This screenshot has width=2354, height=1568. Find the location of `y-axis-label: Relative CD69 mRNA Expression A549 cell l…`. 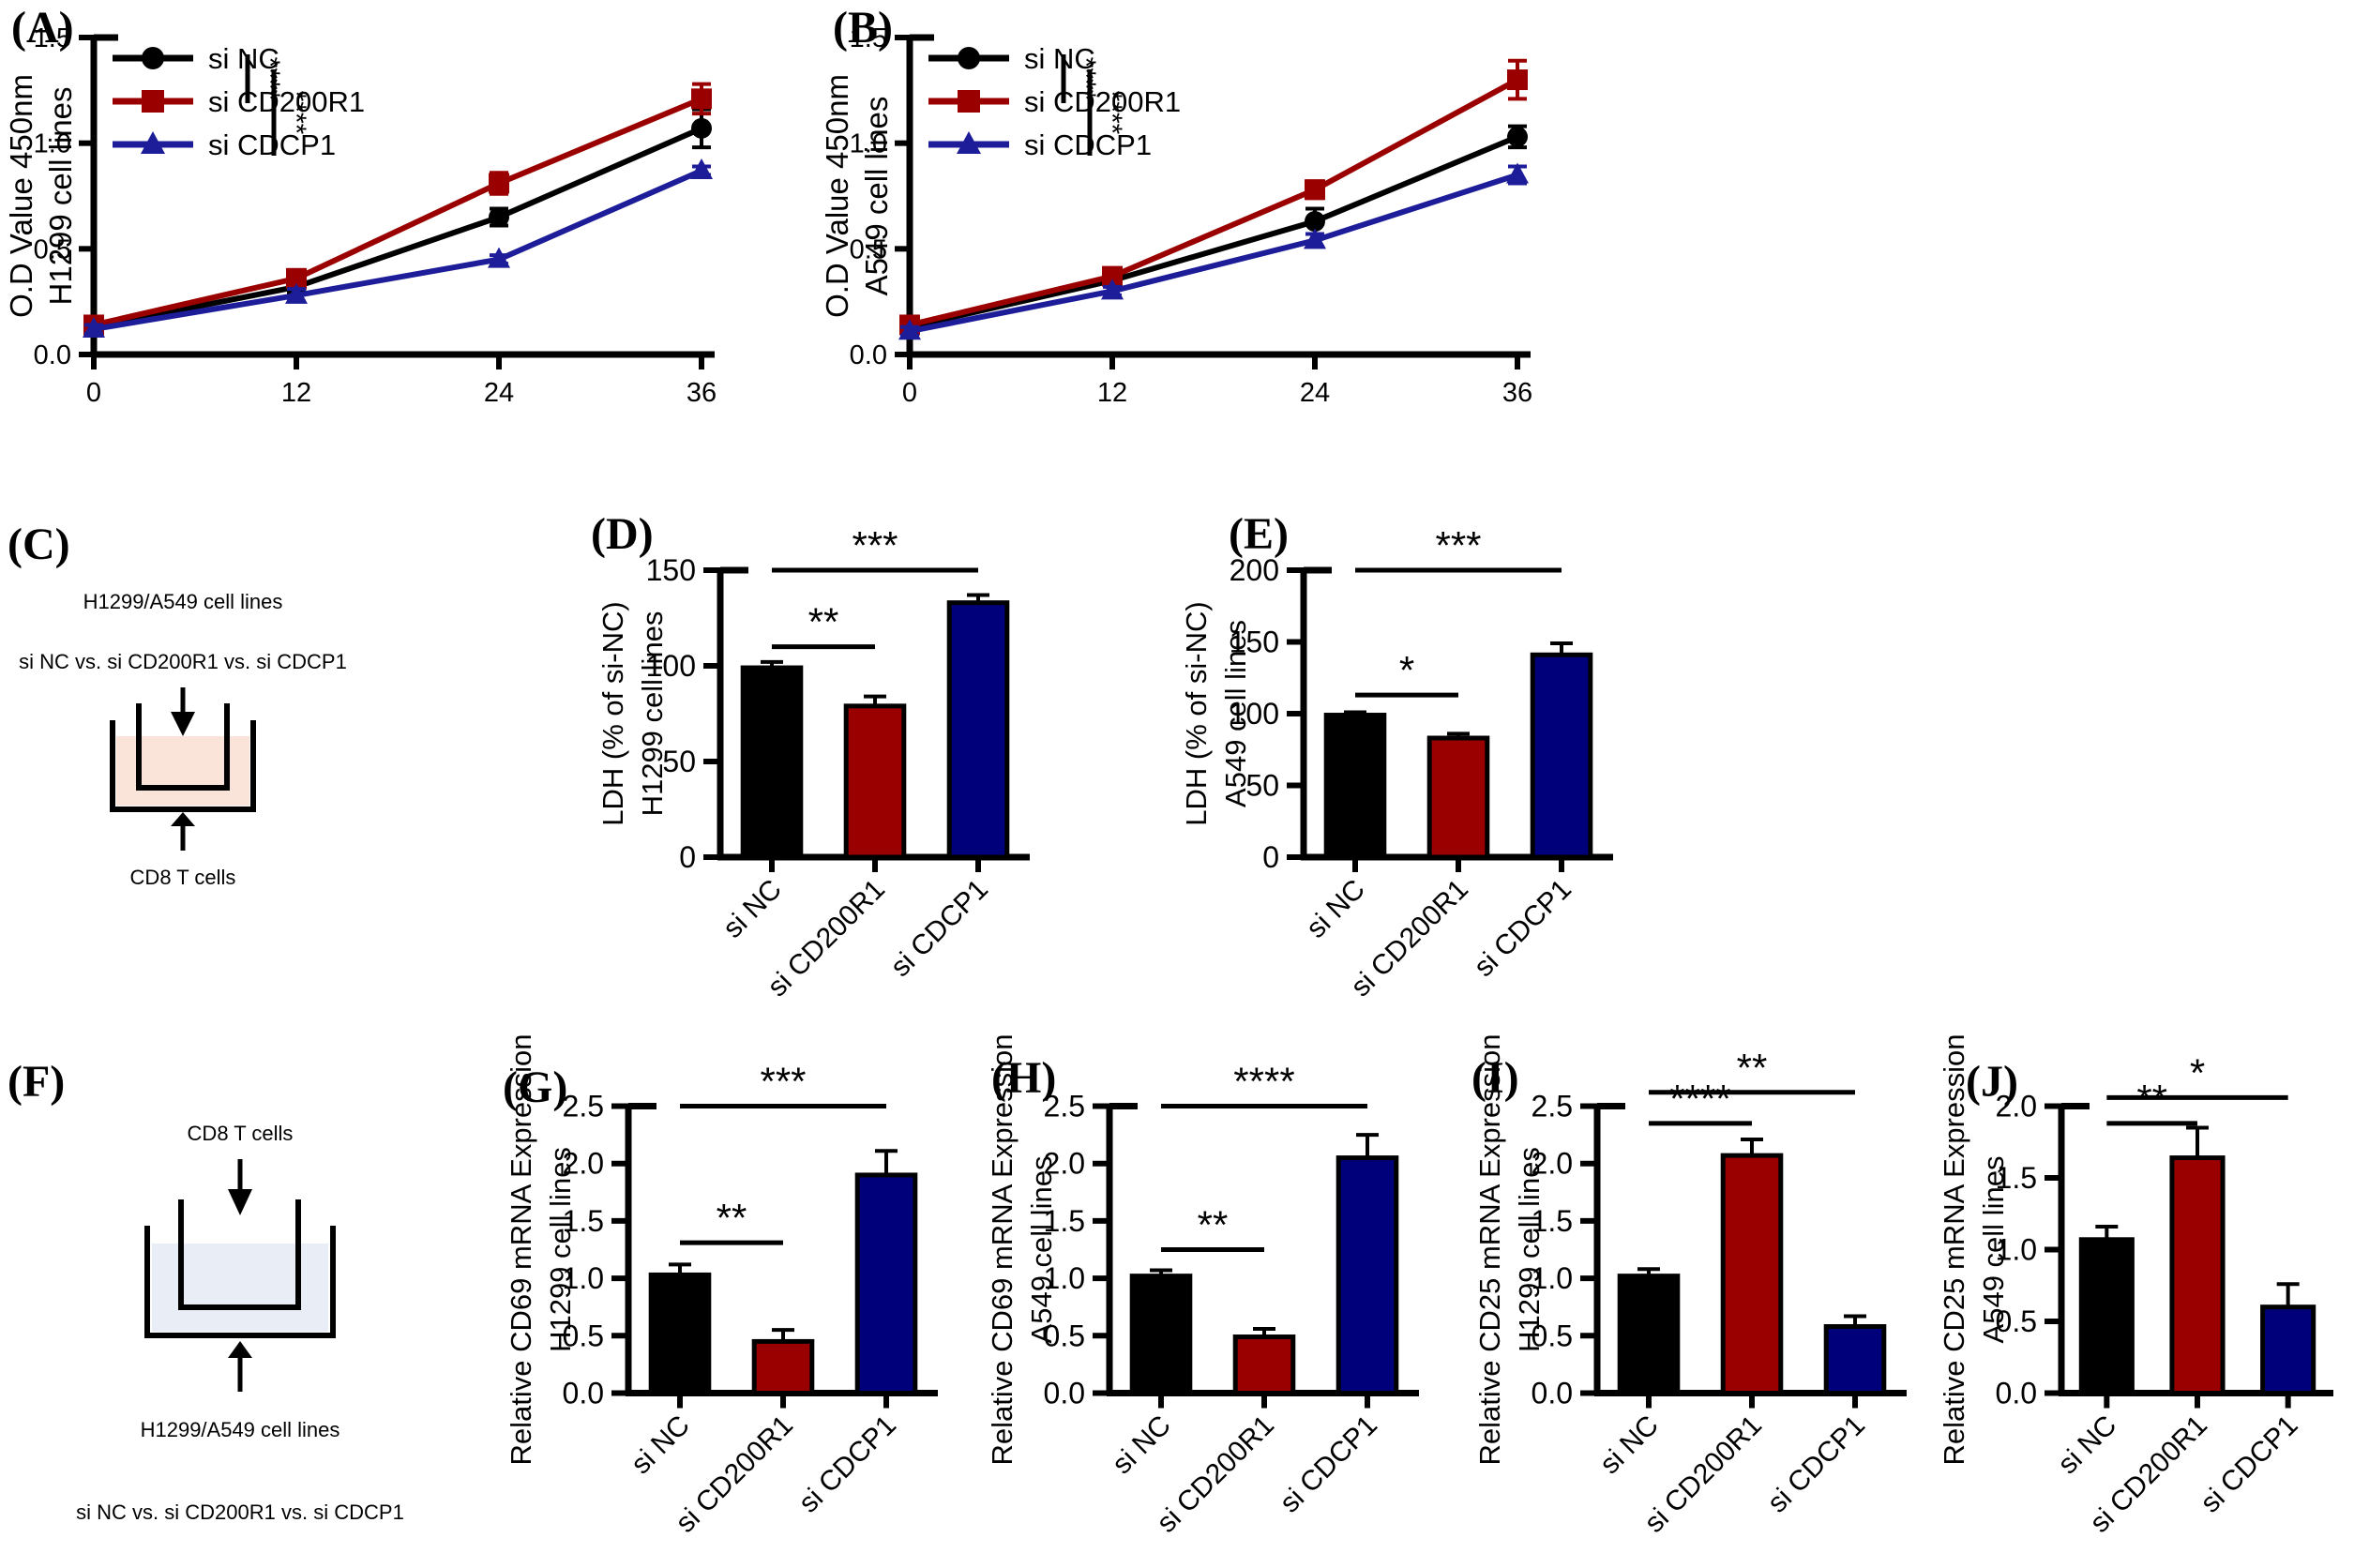

y-axis-label: Relative CD69 mRNA Expression A549 cell l… is located at coordinates (1022, 1249).